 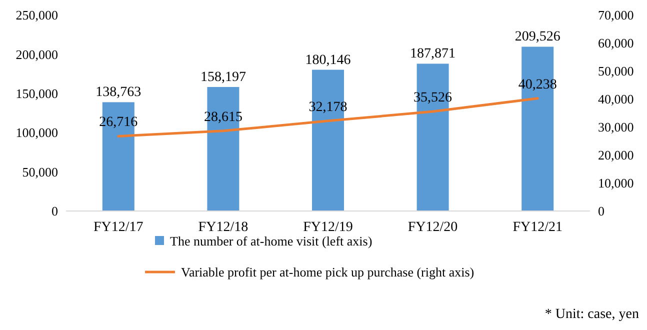 I want to click on data-label: 158,197, so click(x=223, y=77).